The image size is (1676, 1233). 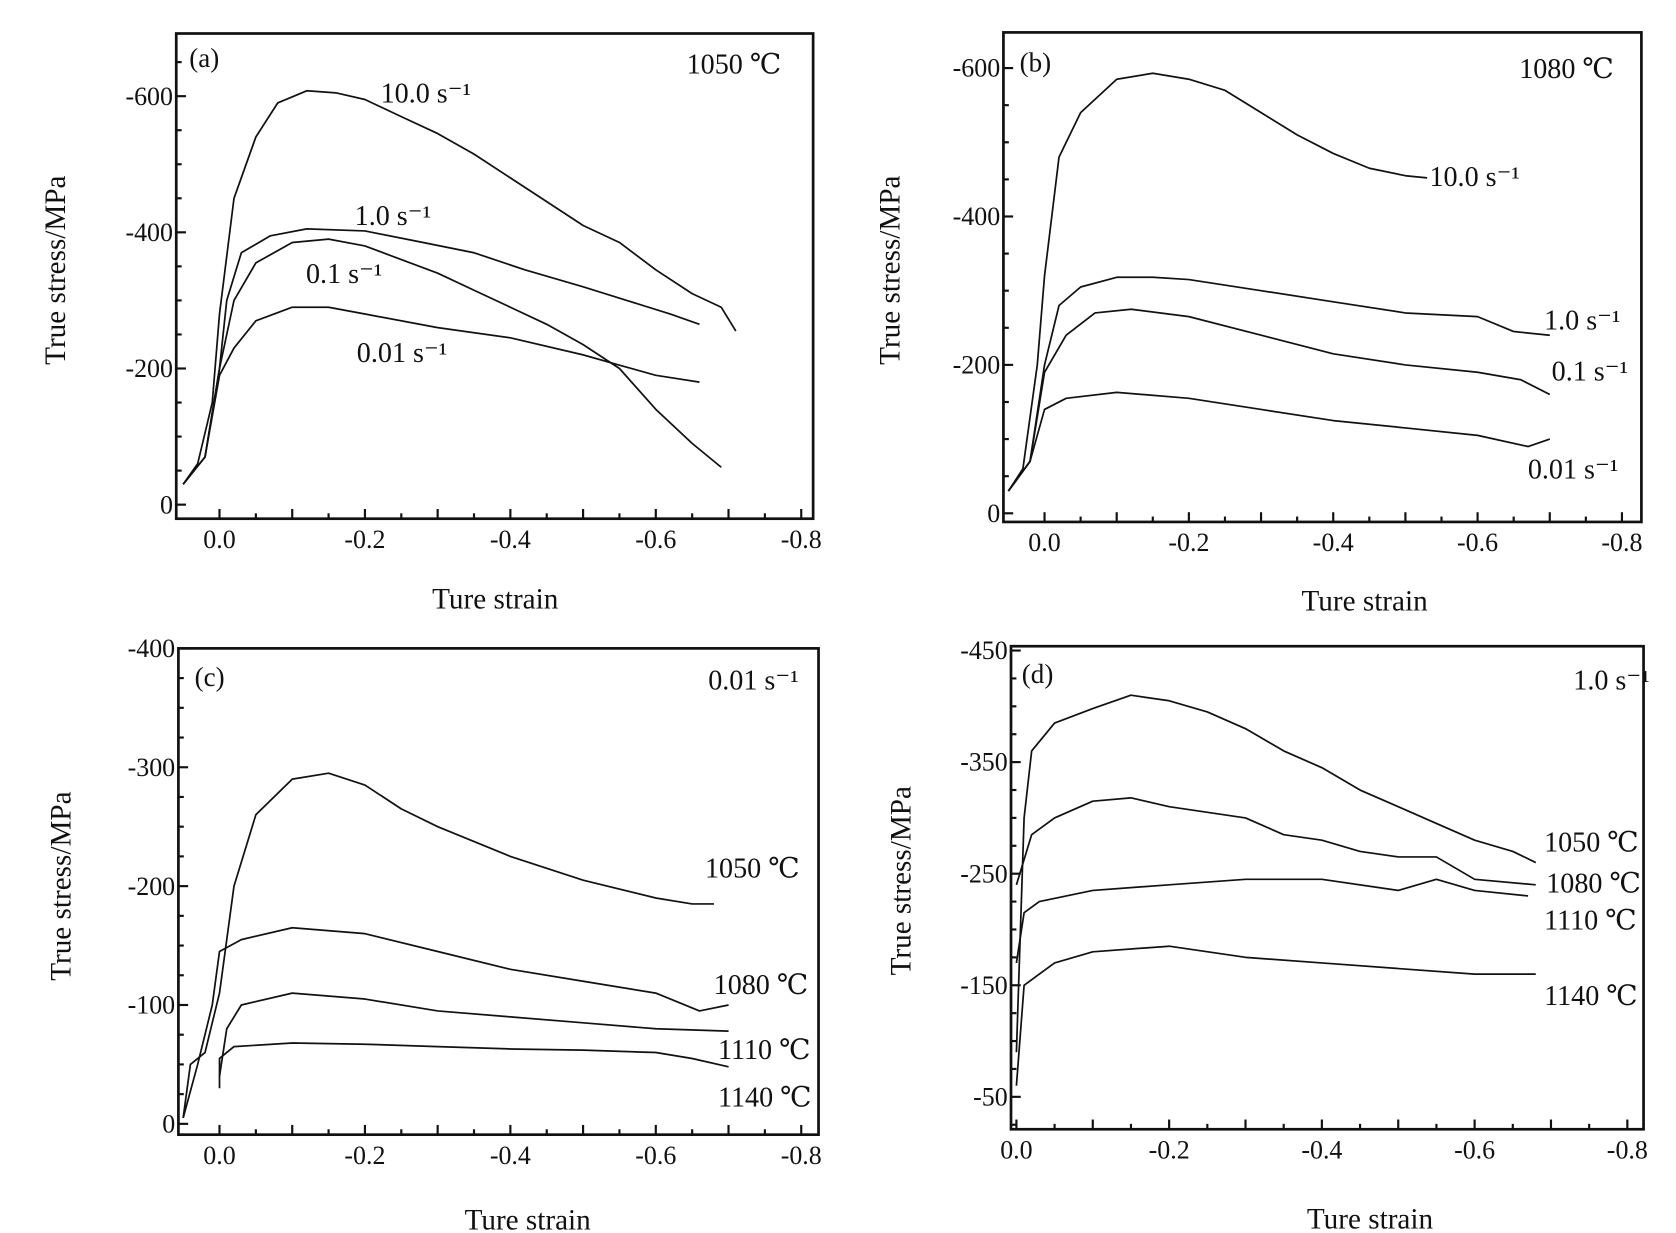 I want to click on condition-label: 1080 ℃, so click(x=1566, y=69).